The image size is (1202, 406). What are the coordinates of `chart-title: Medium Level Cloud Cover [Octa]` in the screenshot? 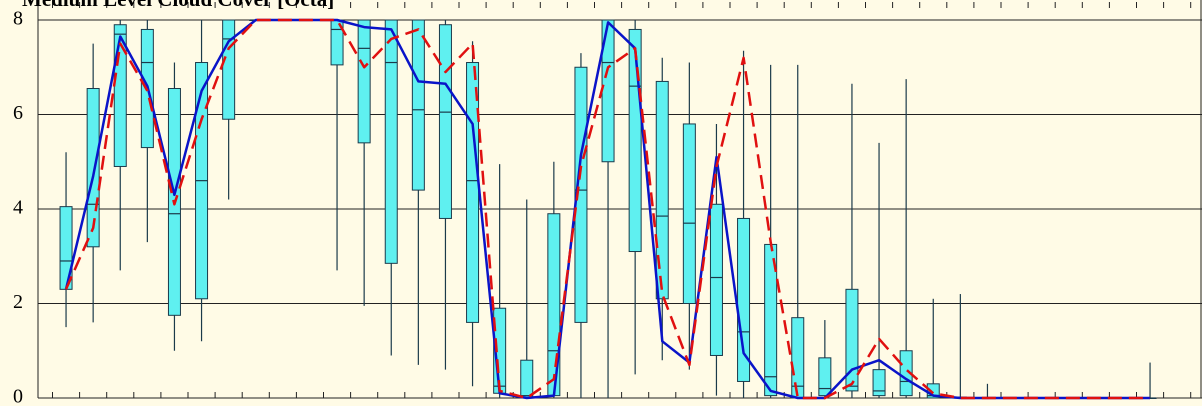 It's located at (178, 5).